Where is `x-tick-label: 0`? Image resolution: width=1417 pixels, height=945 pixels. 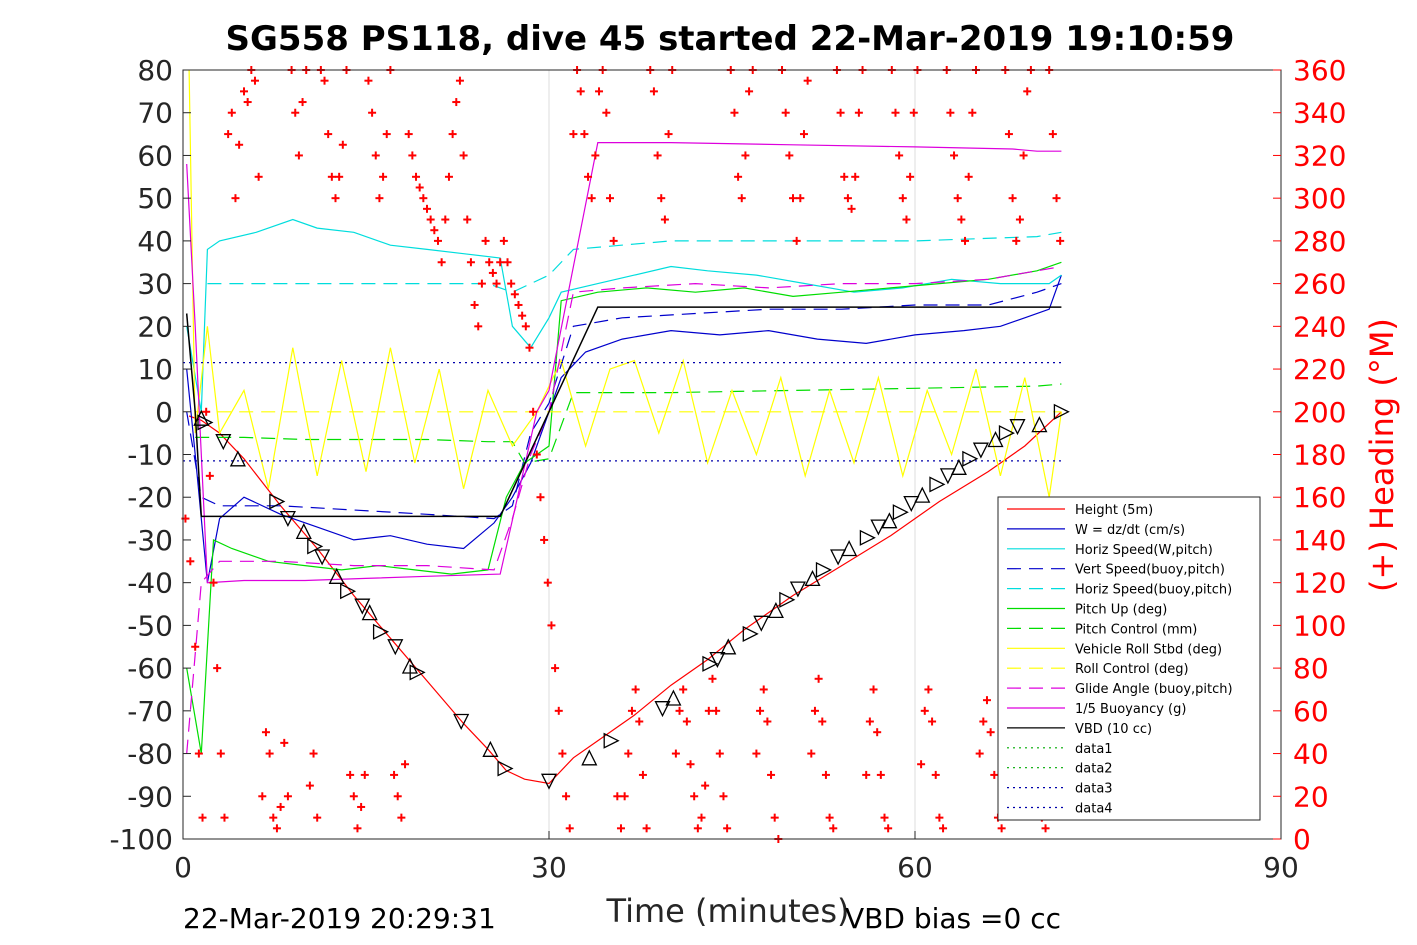 x-tick-label: 0 is located at coordinates (183, 867).